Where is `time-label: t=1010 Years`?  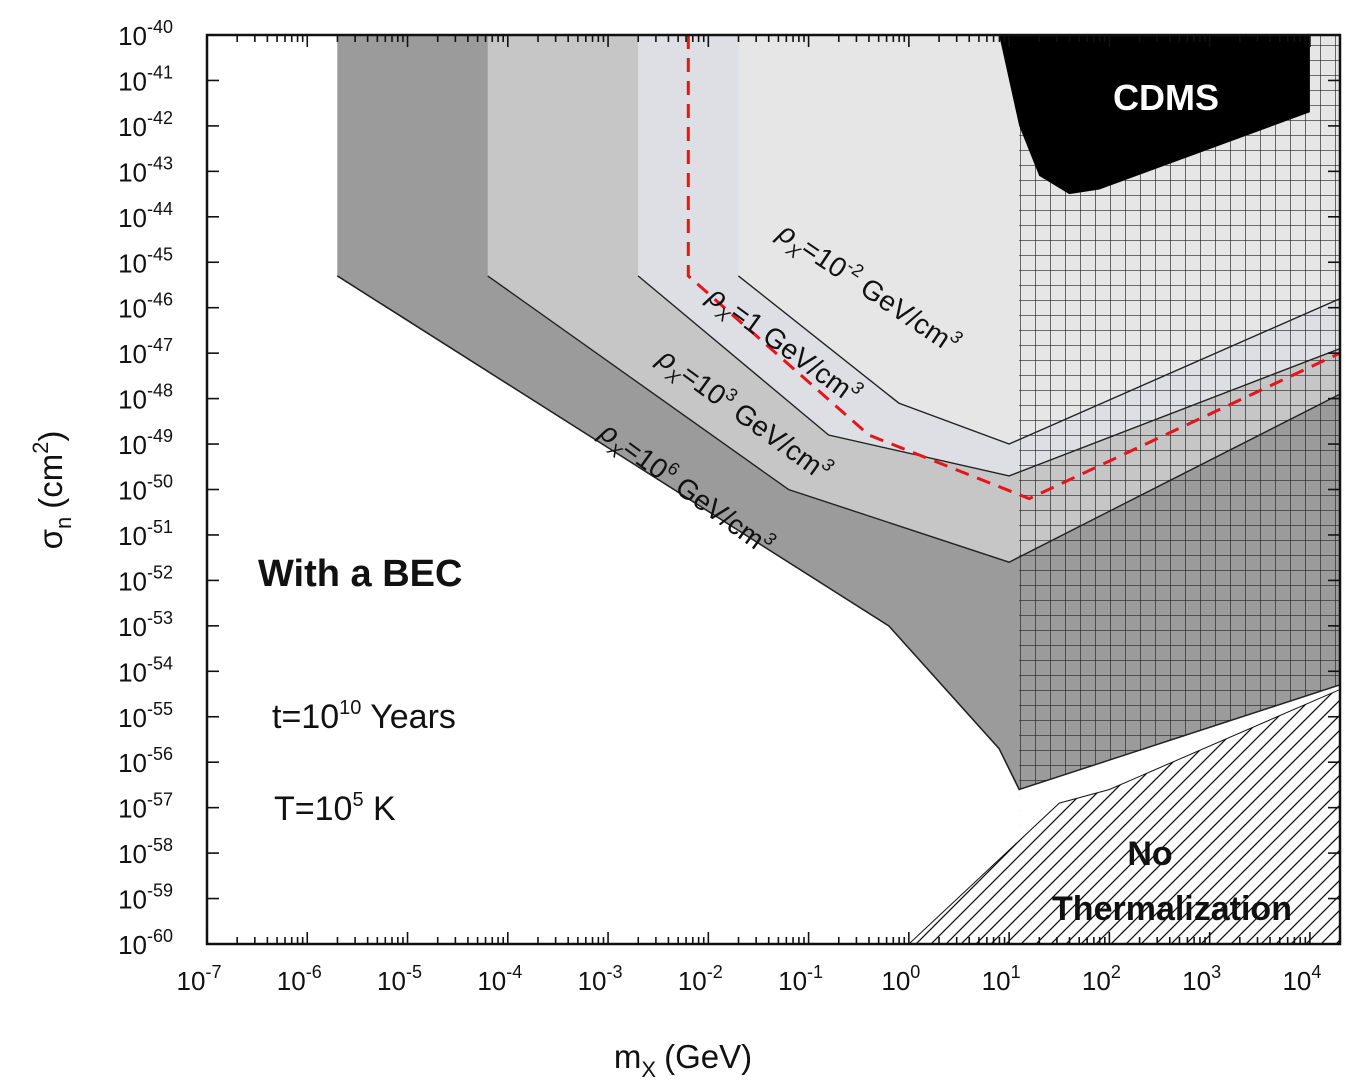 time-label: t=1010 Years is located at coordinates (364, 716).